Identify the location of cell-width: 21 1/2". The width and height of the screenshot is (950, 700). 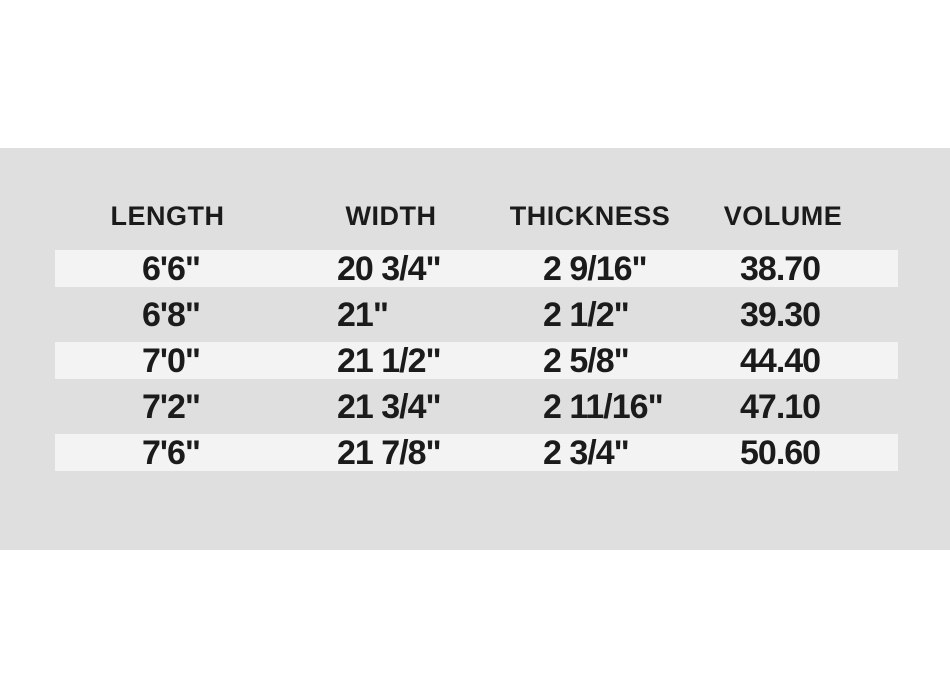
(389, 360).